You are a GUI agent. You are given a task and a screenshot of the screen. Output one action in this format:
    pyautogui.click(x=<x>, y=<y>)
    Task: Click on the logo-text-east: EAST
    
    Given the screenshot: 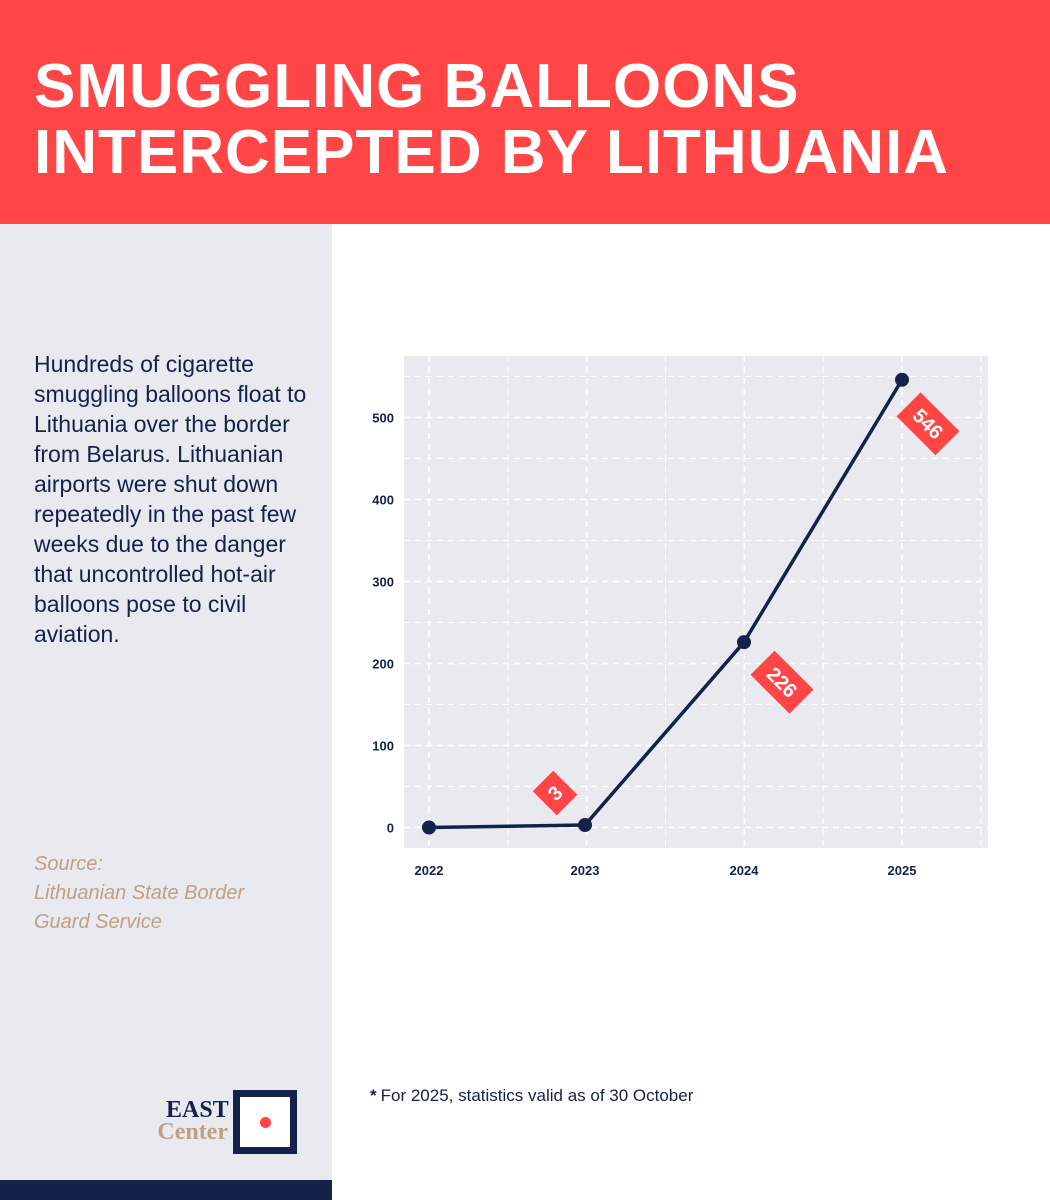 What is the action you would take?
    pyautogui.click(x=197, y=1110)
    